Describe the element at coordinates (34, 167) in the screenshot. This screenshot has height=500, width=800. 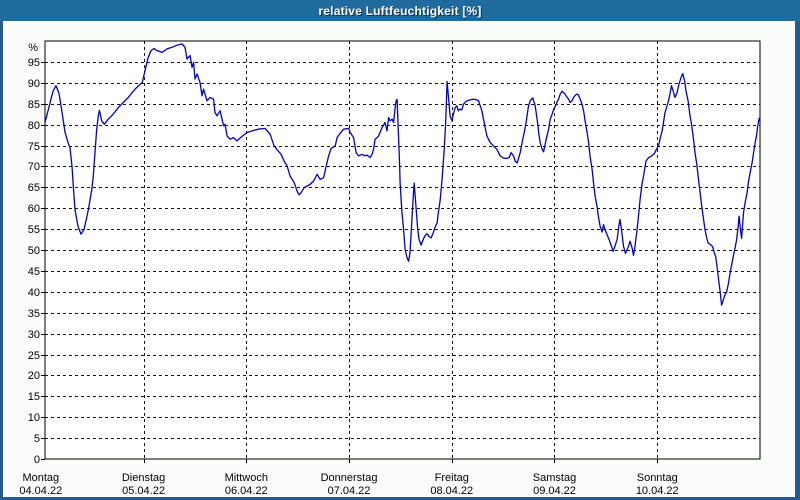
I see `y-tick-label: 70` at that location.